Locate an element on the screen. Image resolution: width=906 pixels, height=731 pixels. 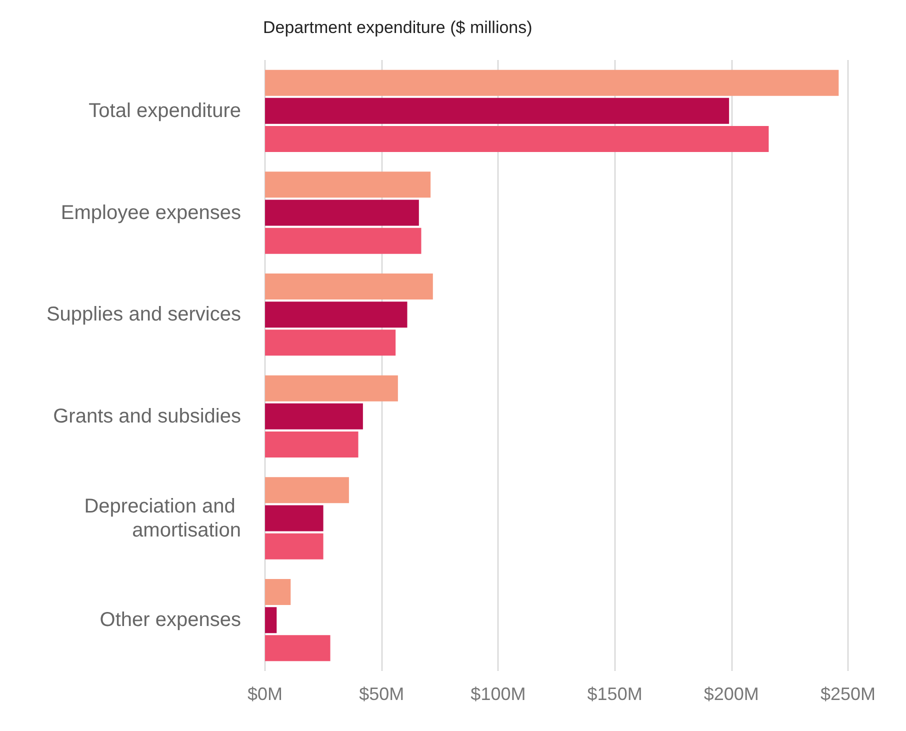
x-tick-label: $50M is located at coordinates (381, 694).